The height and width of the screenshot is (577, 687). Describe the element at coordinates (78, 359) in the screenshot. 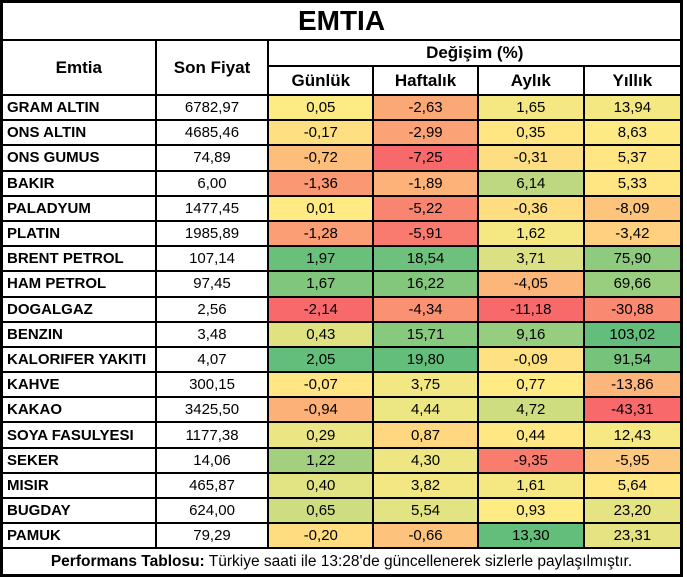

I see `commodity-name-cell: KALORIFER YAKITI` at that location.